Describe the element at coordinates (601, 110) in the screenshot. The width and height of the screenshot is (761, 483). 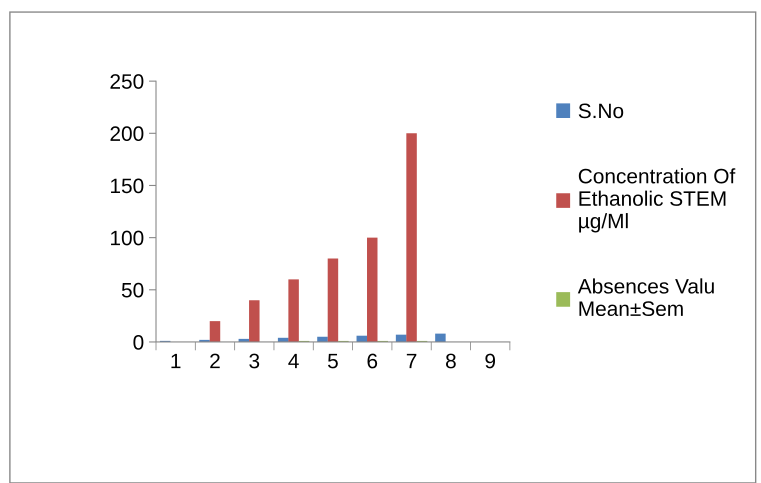
I see `legend-label: S.No` at that location.